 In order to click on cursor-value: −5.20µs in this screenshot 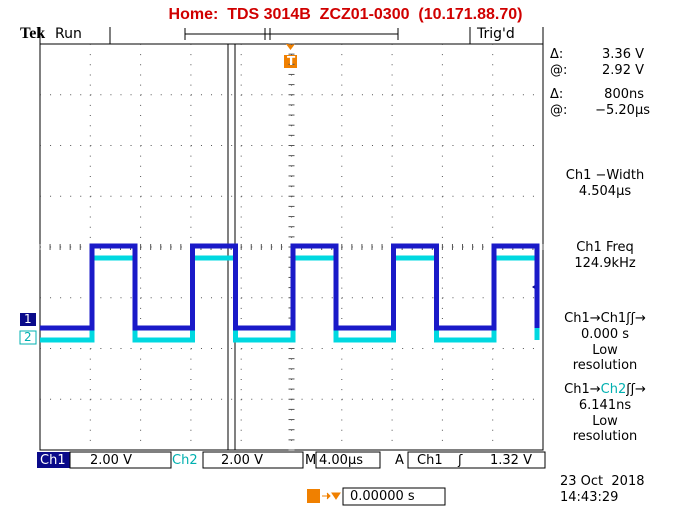, I will do `click(622, 110)`.